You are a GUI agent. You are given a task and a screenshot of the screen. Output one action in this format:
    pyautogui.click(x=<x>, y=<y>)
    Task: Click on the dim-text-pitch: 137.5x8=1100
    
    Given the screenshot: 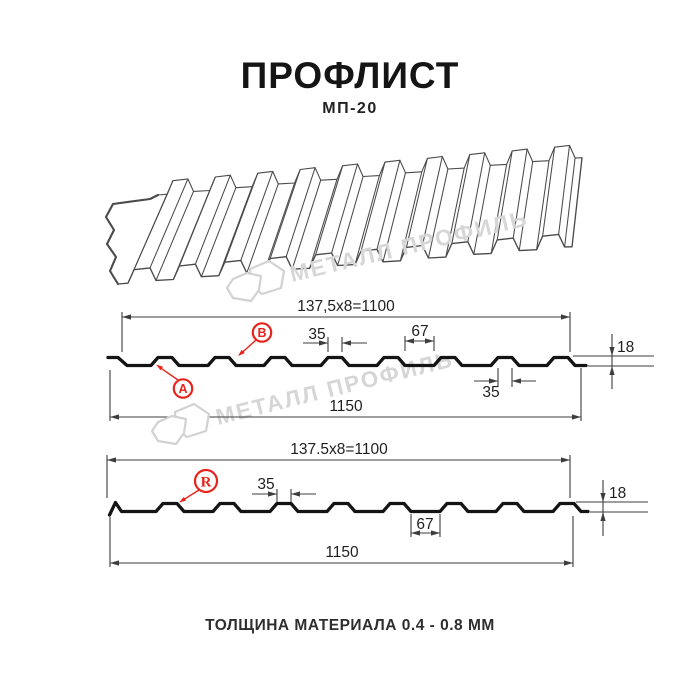 What is the action you would take?
    pyautogui.click(x=339, y=449)
    